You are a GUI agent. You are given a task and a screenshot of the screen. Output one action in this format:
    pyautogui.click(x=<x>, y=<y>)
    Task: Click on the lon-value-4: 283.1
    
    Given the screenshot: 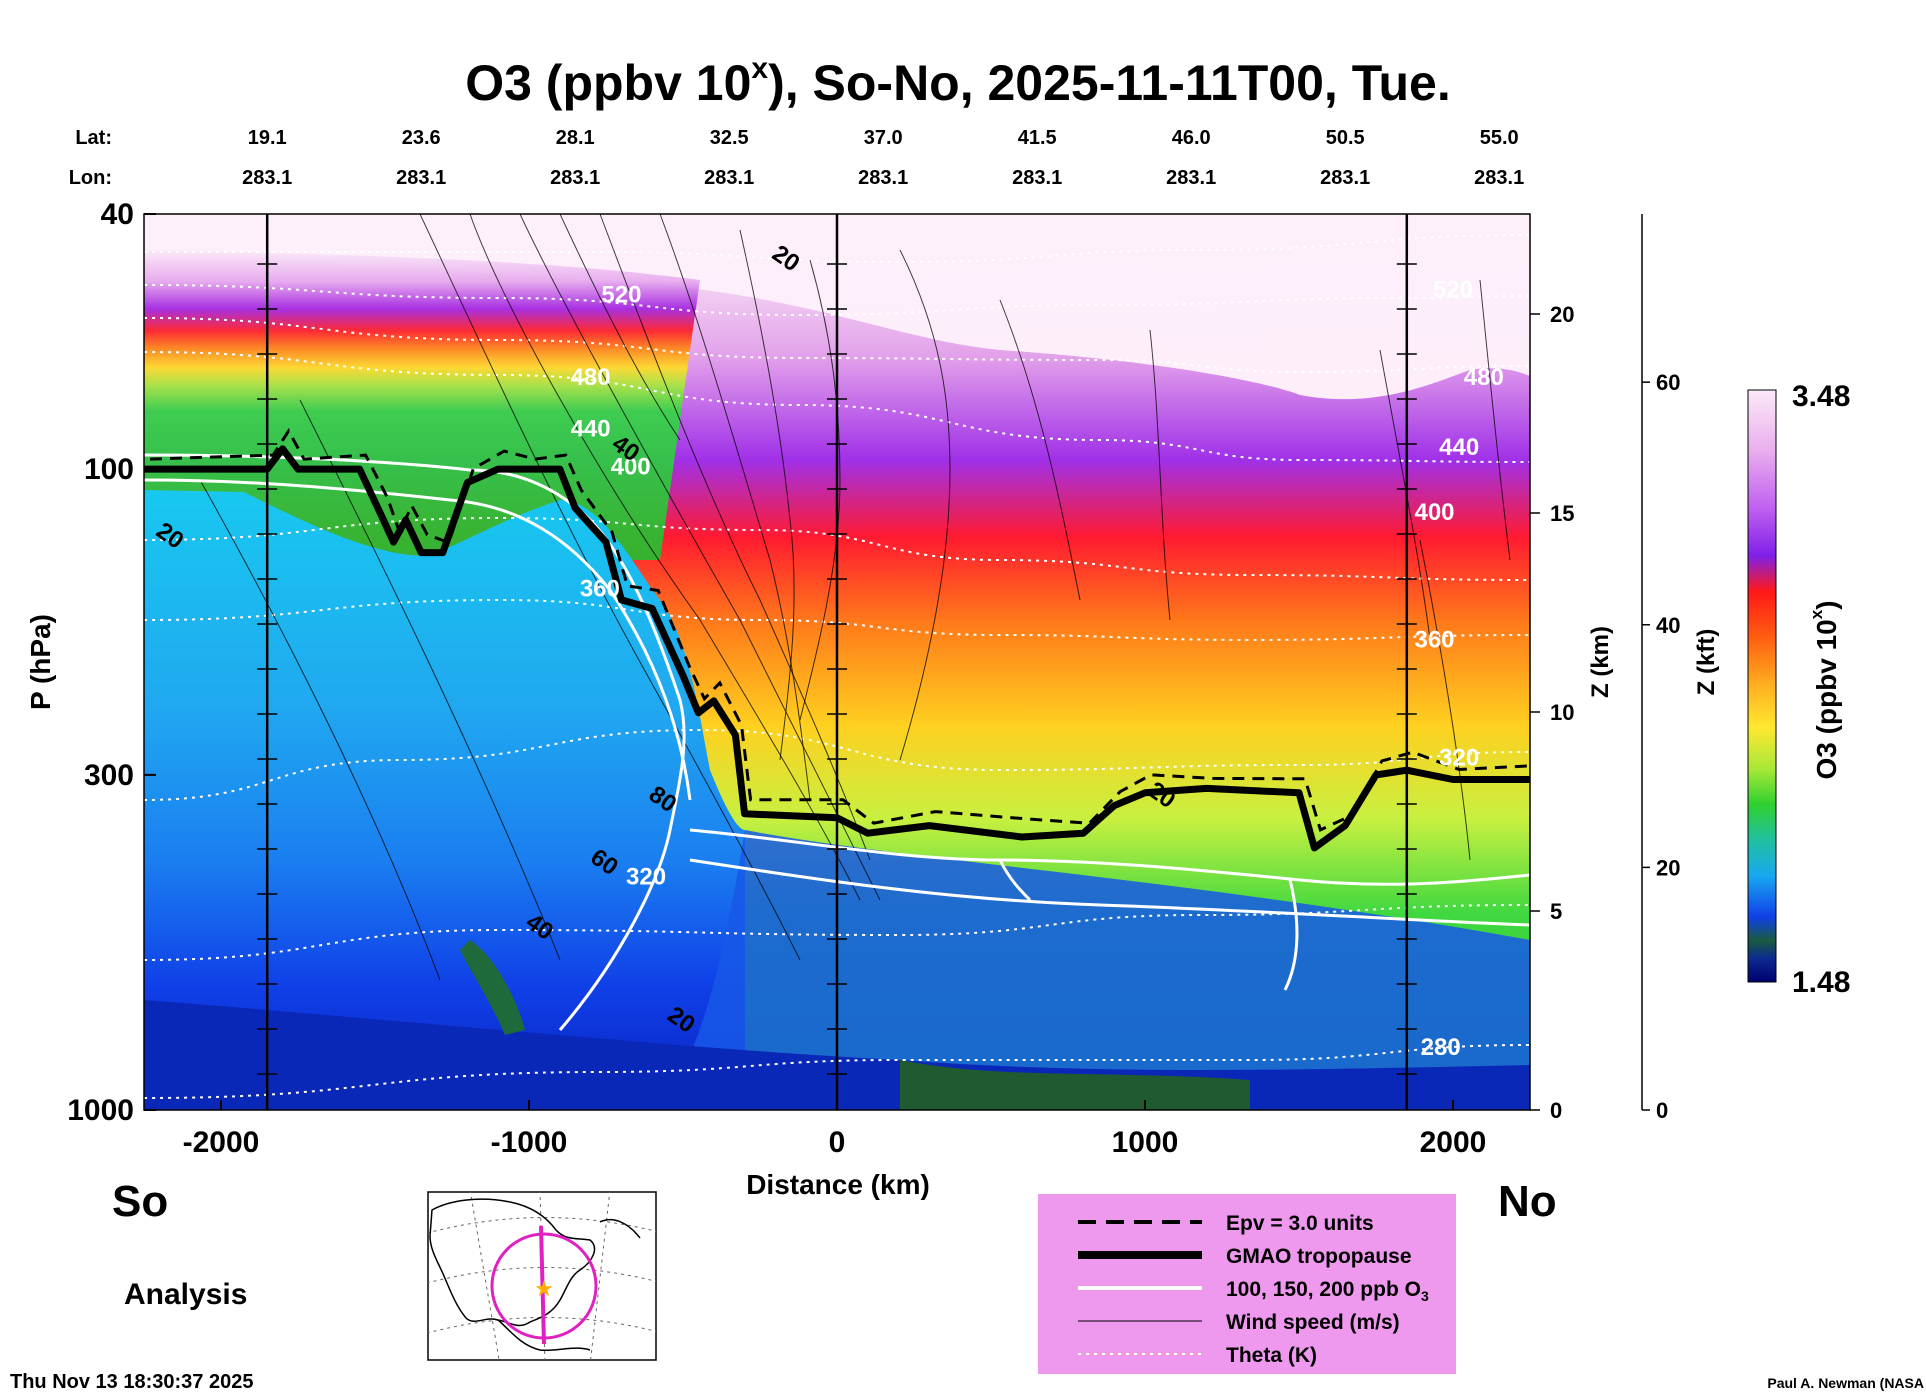 What is the action you would take?
    pyautogui.click(x=883, y=178)
    